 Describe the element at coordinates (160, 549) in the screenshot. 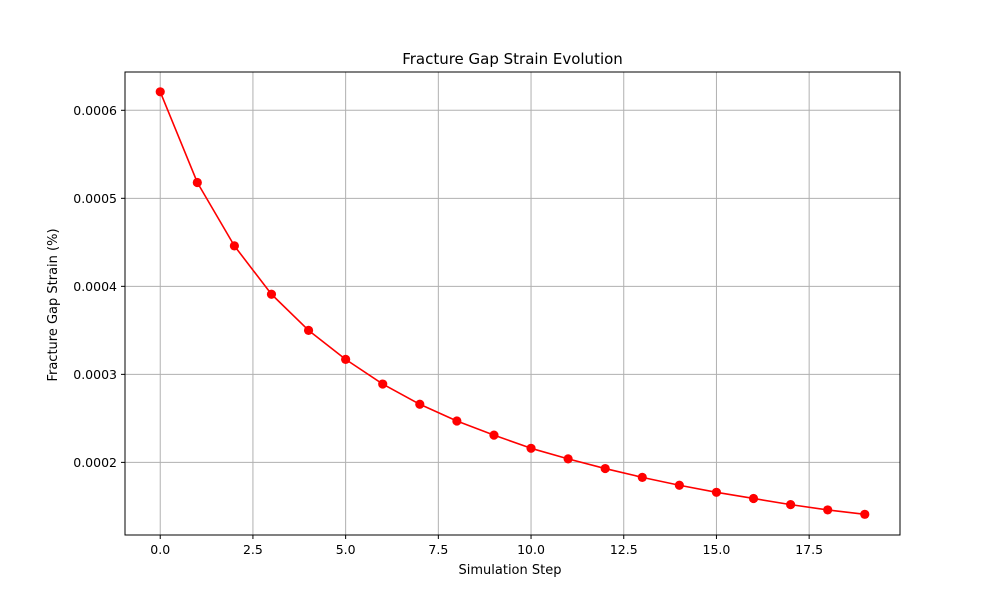

I see `x-tick-label: 0.0` at that location.